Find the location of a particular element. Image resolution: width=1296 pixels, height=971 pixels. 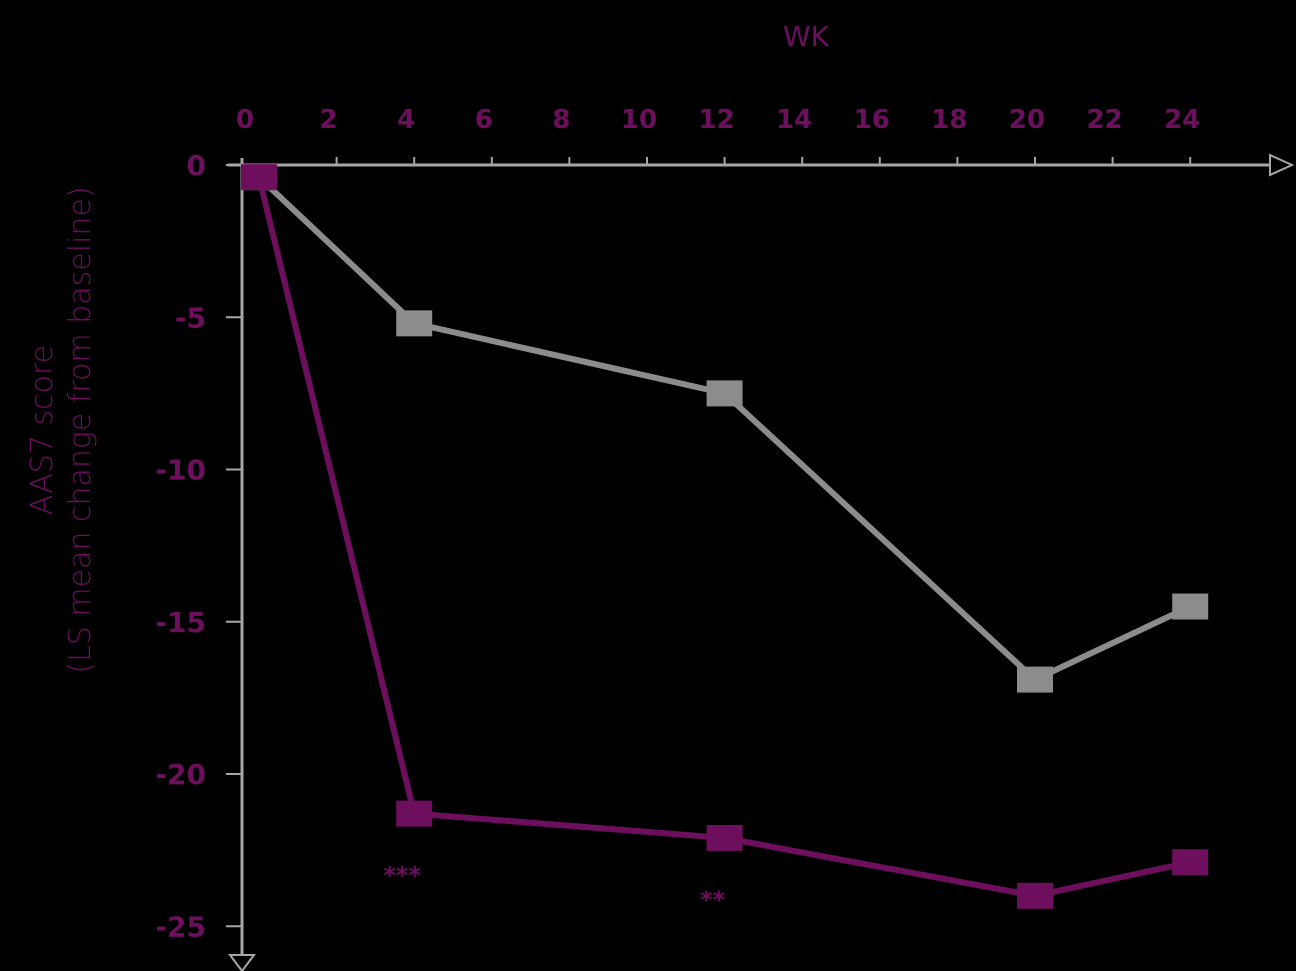

y-tick-label: -15 is located at coordinates (180, 622).